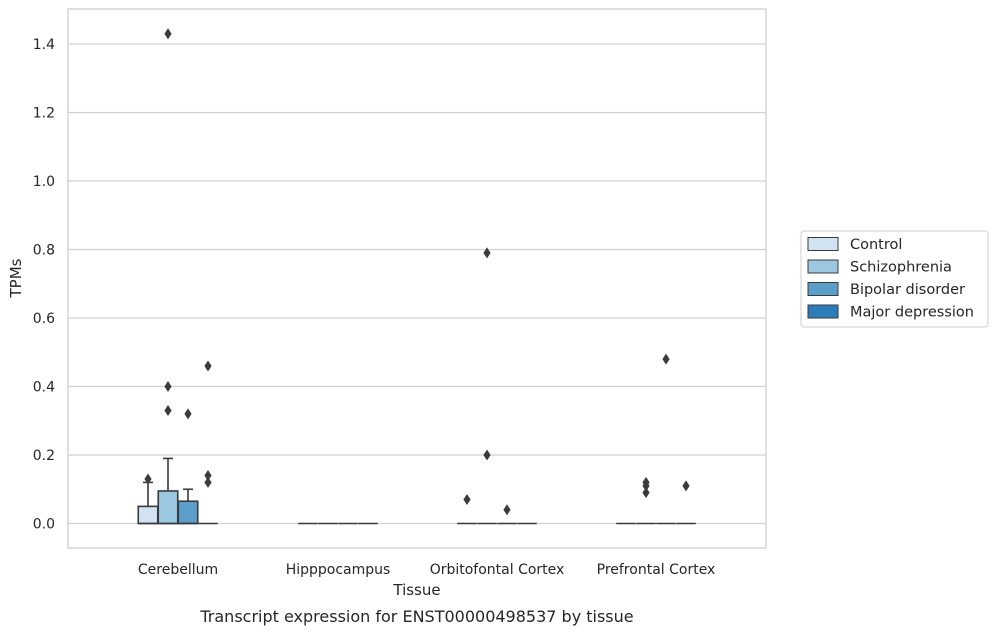  Describe the element at coordinates (907, 290) in the screenshot. I see `legend-label: Bipolar disorder` at that location.